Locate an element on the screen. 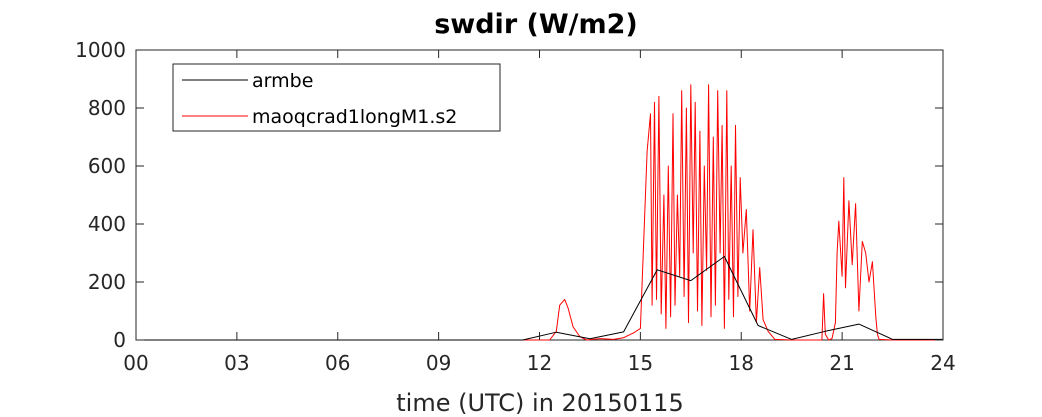  x-tick-label-00: 00 is located at coordinates (135, 363).